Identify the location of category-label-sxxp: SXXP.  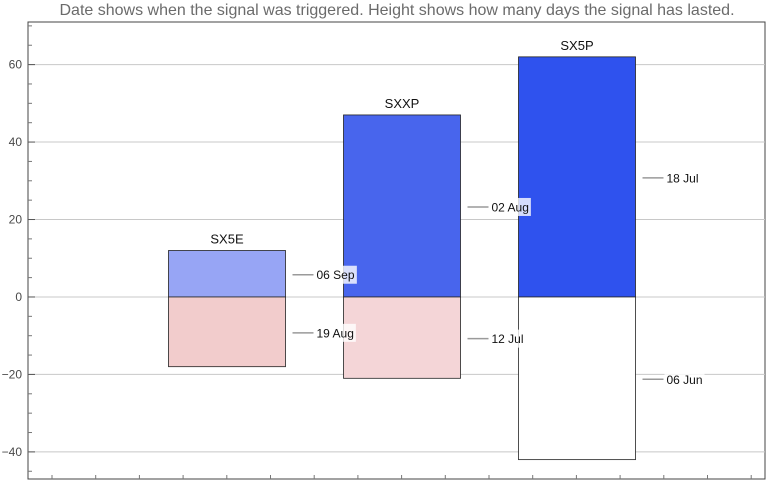
(402, 103).